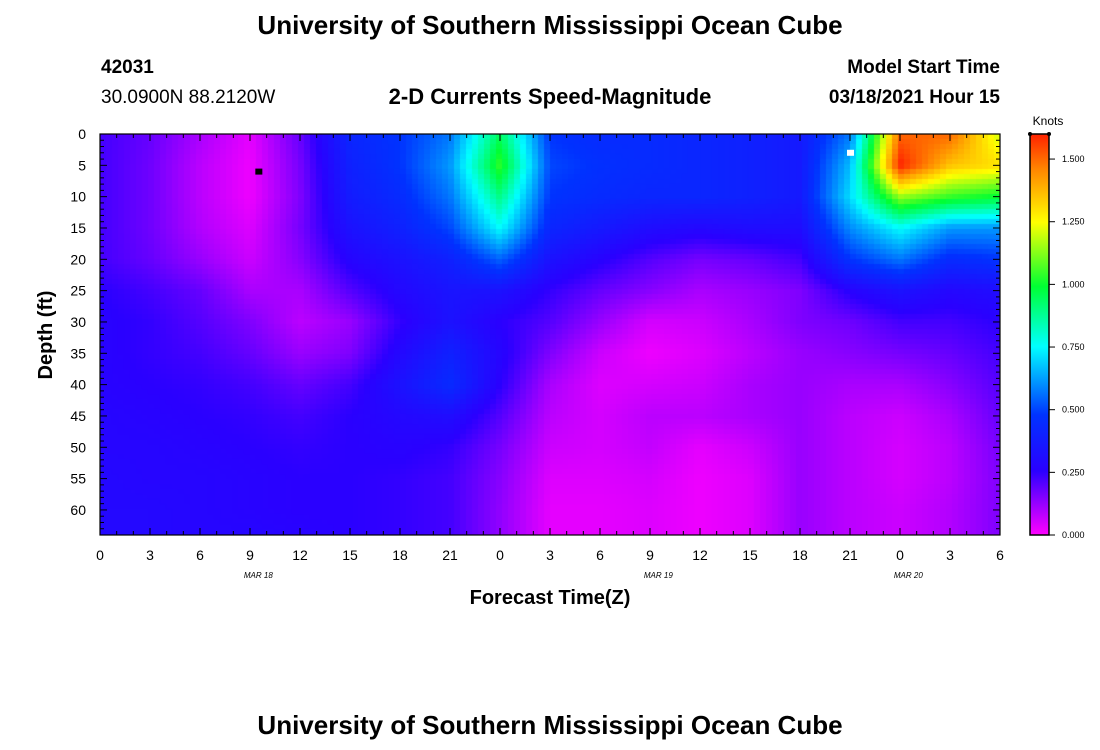  Describe the element at coordinates (550, 96) in the screenshot. I see `chart-title: 2-D Currents Speed-Magnitude` at that location.